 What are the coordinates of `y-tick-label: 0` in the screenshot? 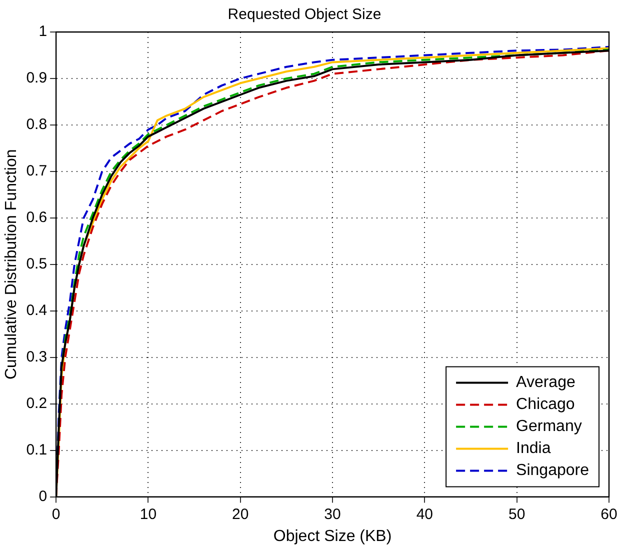 It's located at (43, 496).